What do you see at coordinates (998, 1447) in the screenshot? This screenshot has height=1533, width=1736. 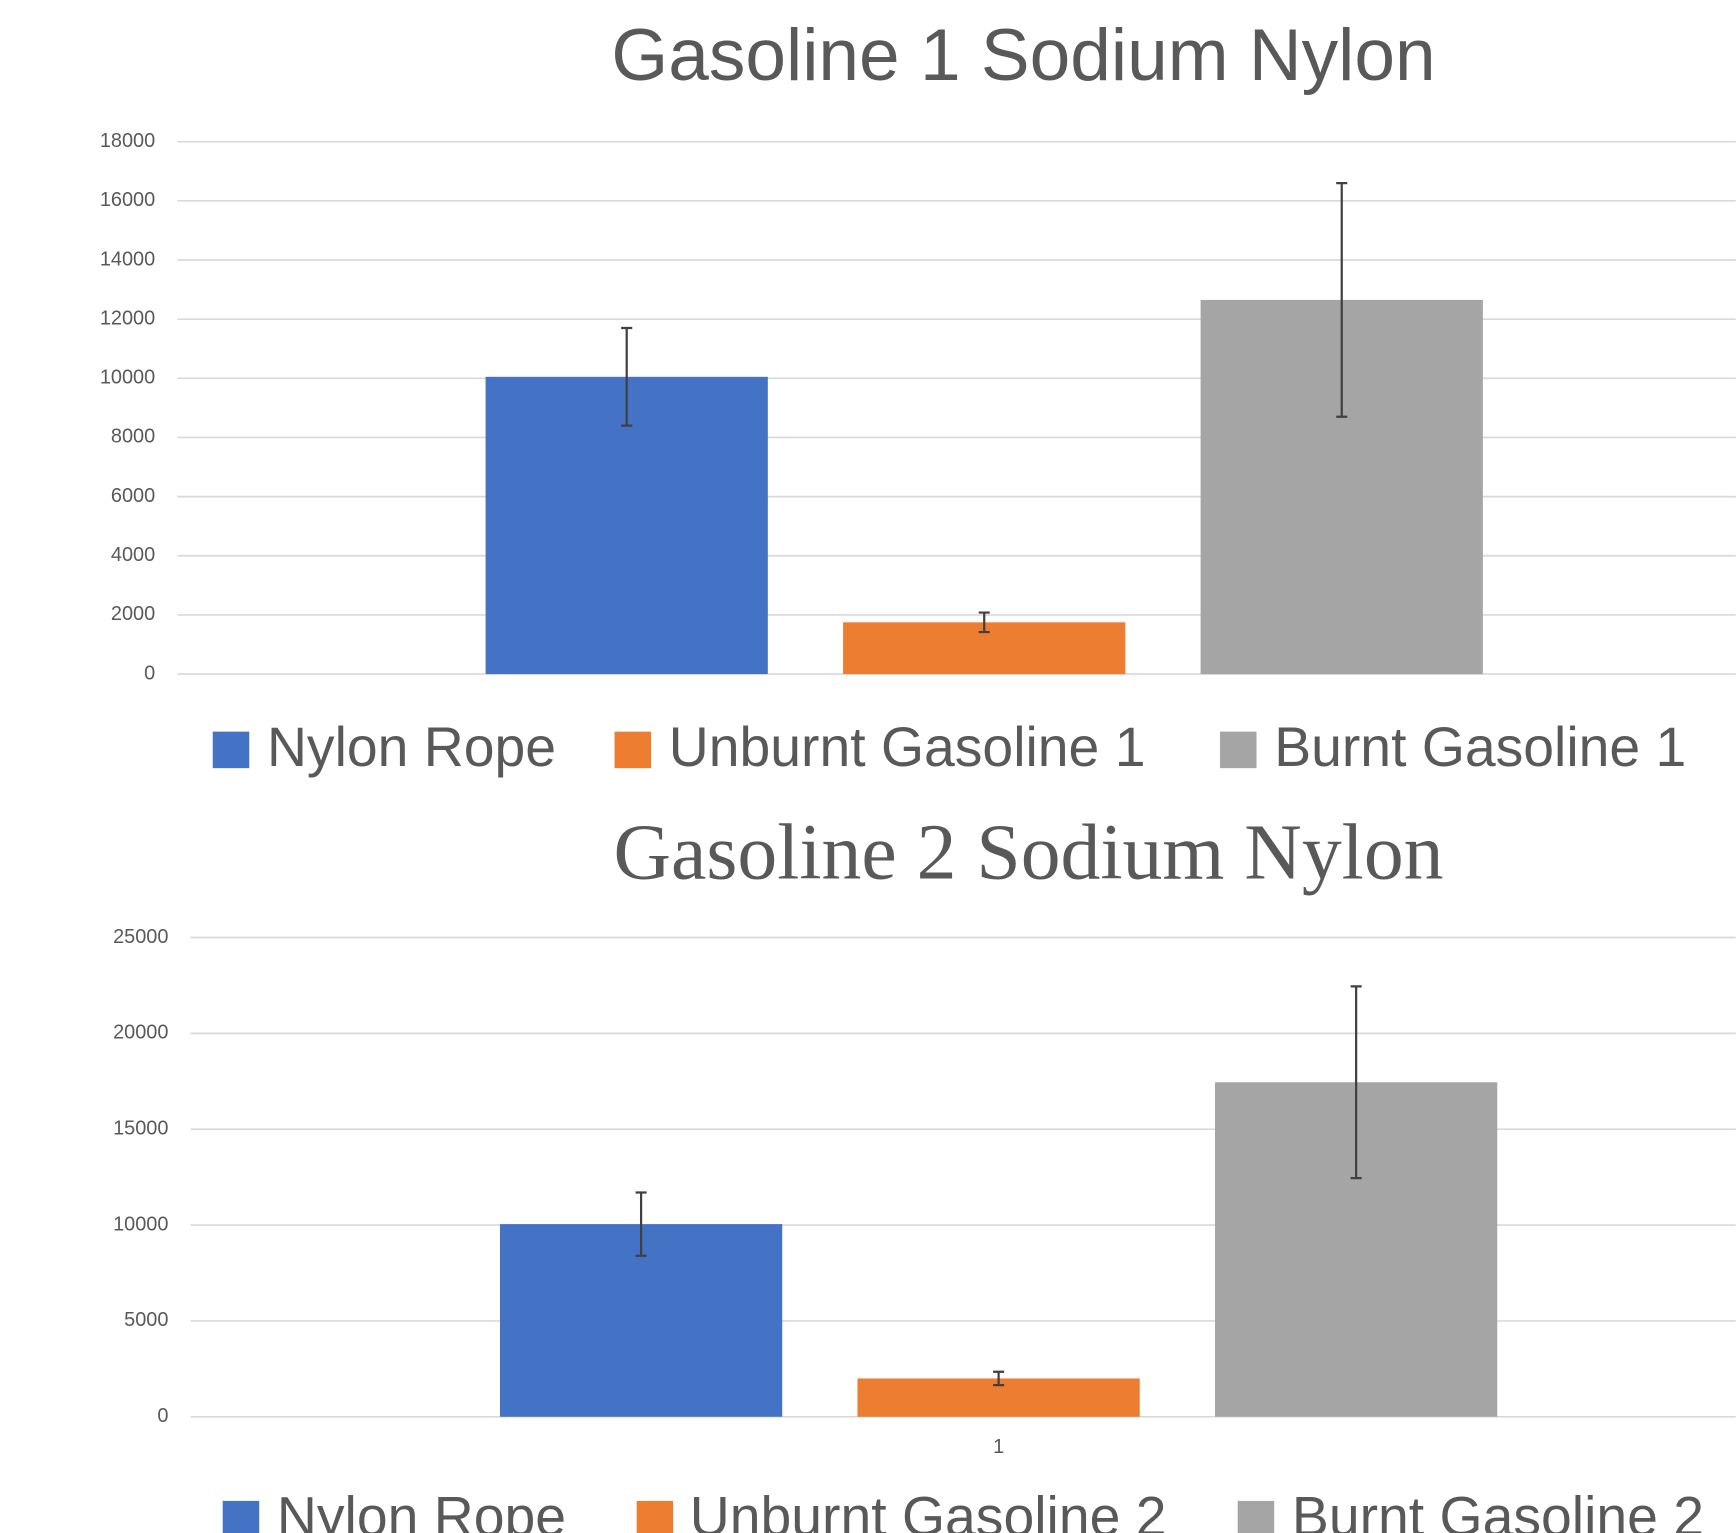 I see `x-tick-label: 1` at bounding box center [998, 1447].